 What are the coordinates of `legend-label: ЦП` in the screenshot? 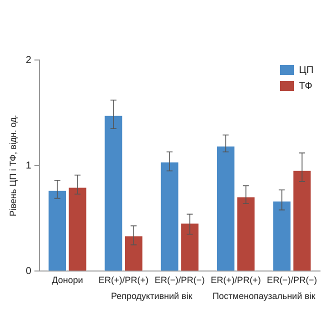 It's located at (306, 70).